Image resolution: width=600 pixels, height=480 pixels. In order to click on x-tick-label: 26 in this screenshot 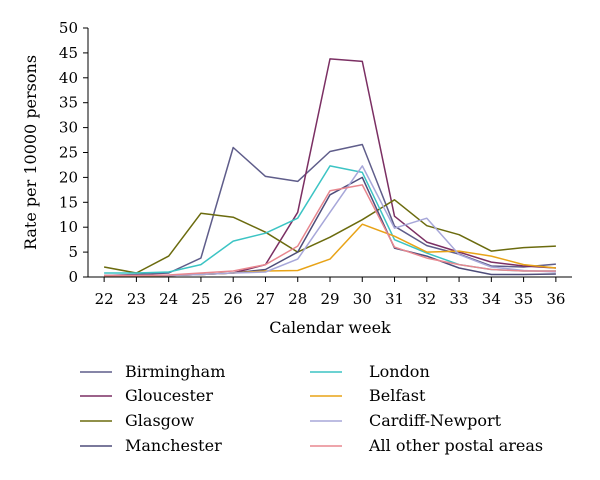, I will do `click(233, 299)`.